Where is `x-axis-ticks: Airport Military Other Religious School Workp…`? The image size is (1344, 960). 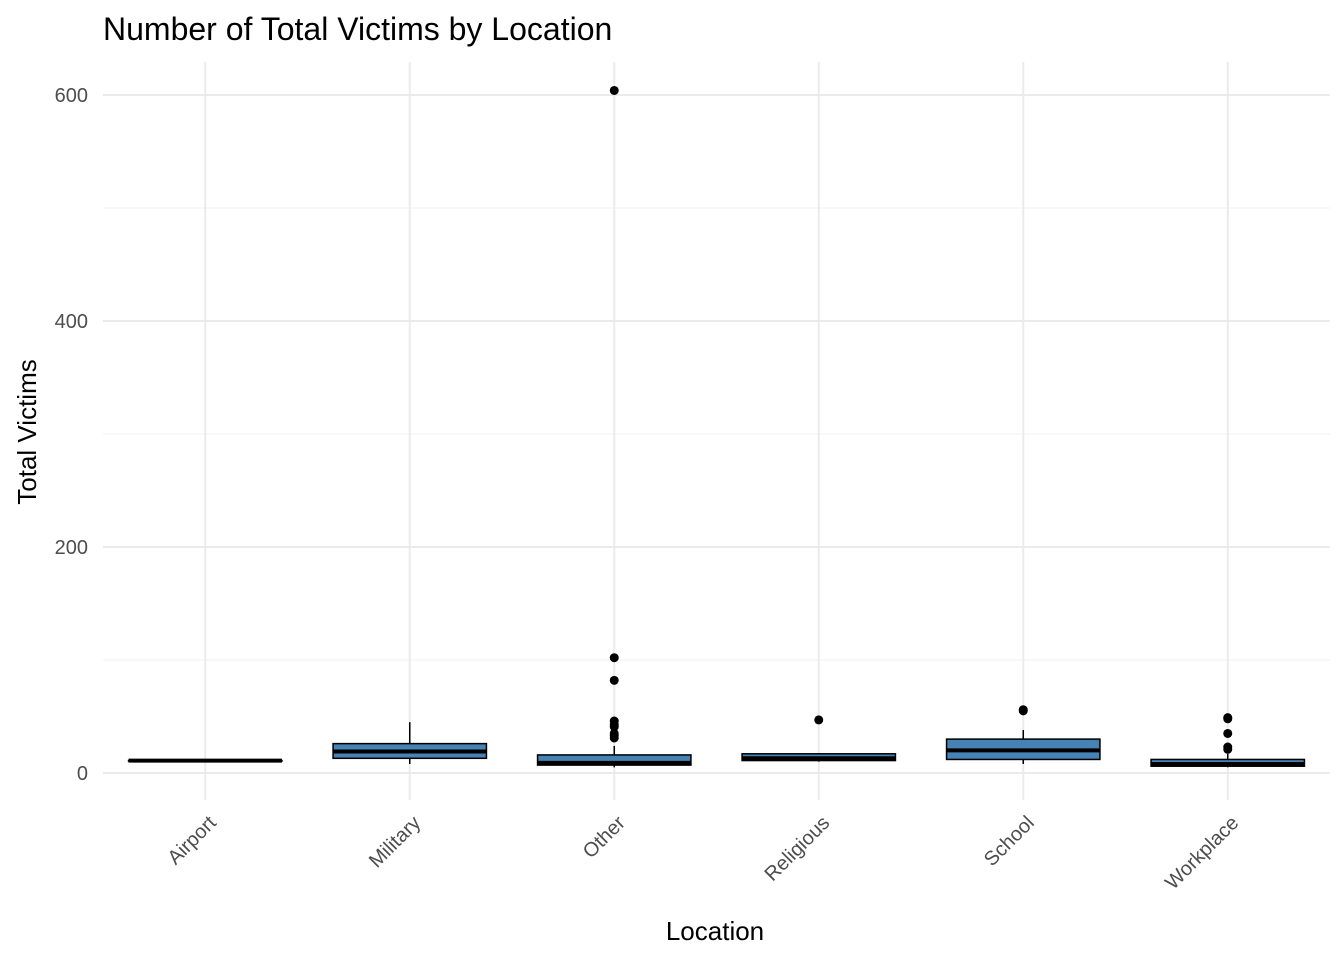
x-axis-ticks: Airport Military Other Religious School Workp… is located at coordinates (704, 853).